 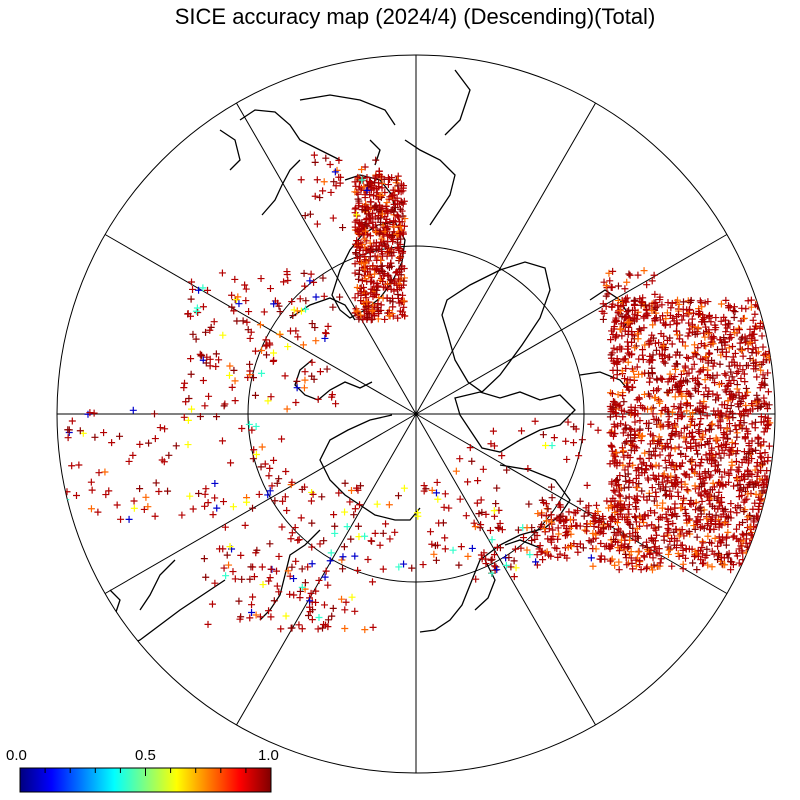 What do you see at coordinates (145, 755) in the screenshot?
I see `colorbar-label-mid: 0.5` at bounding box center [145, 755].